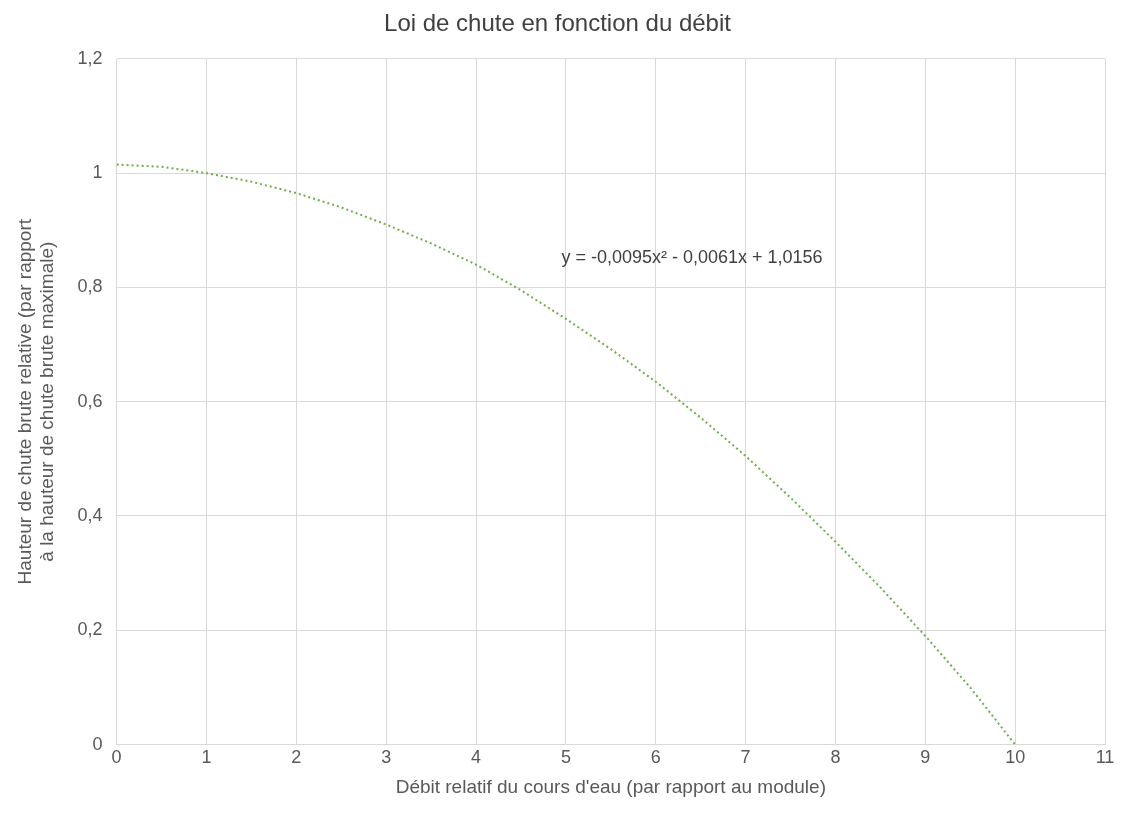 The image size is (1130, 813). I want to click on x-tick-label: 10, so click(1015, 757).